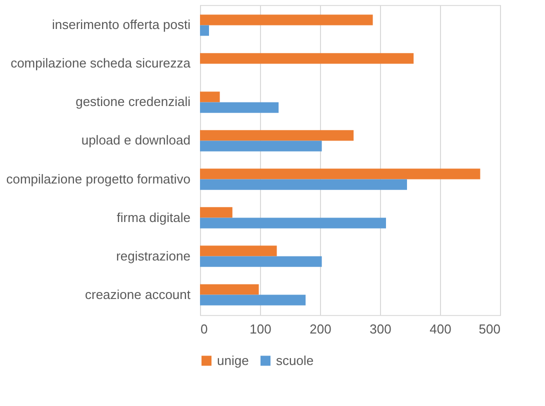  Describe the element at coordinates (261, 329) in the screenshot. I see `x-tick-label: 100` at that location.